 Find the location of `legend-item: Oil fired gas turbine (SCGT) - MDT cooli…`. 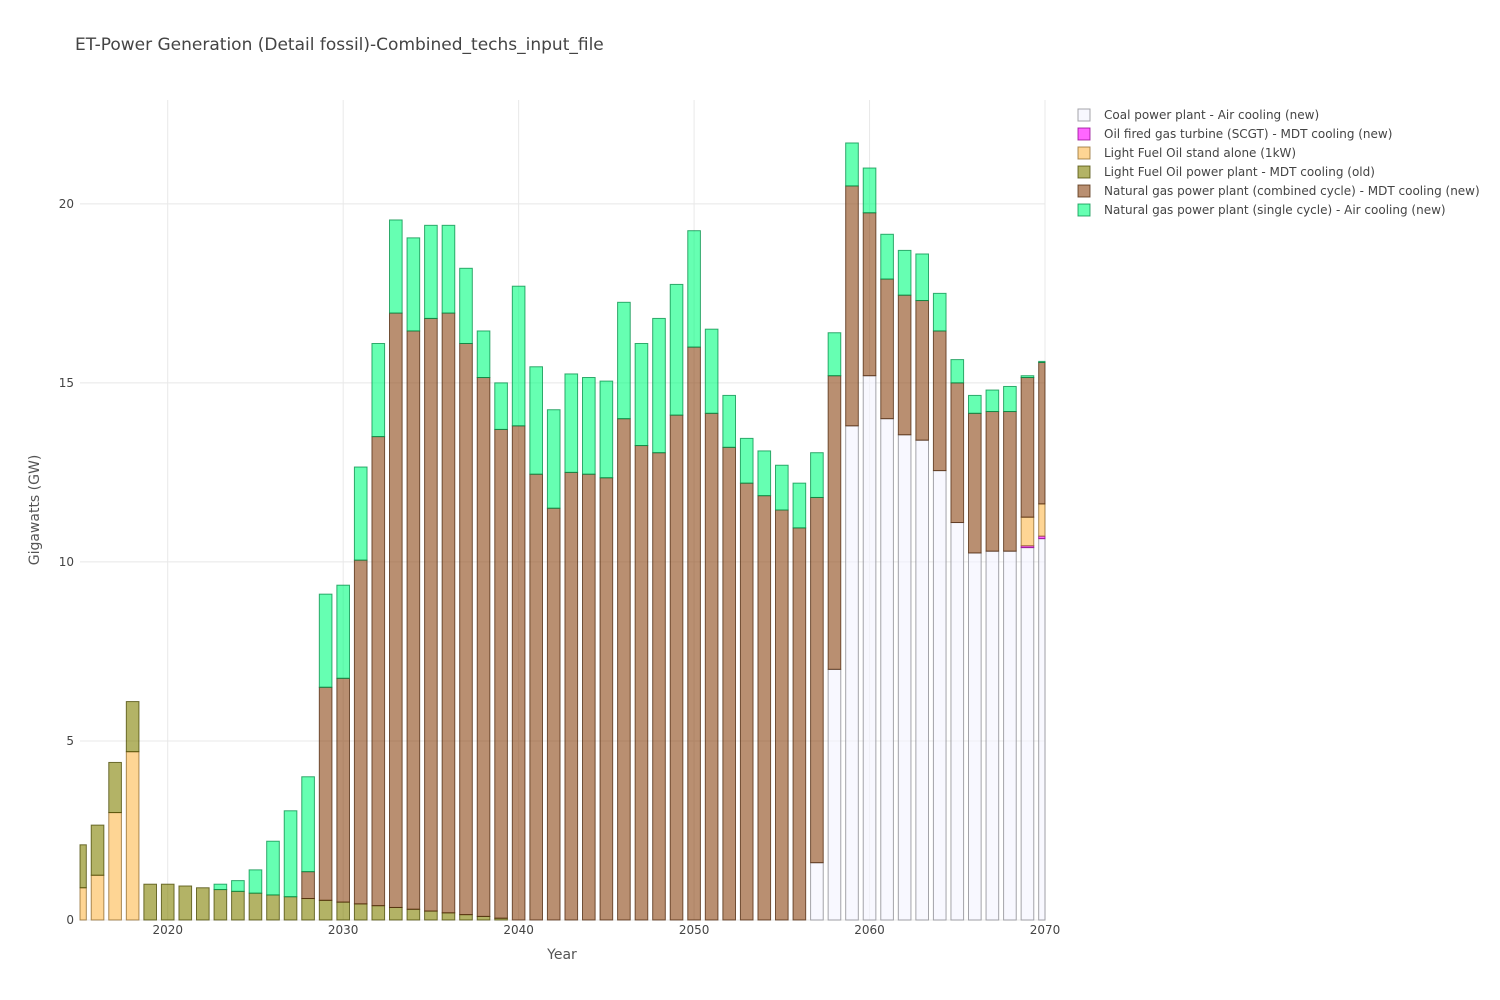

legend-item: Oil fired gas turbine (SCGT) - MDT cooli… is located at coordinates (1234, 134).